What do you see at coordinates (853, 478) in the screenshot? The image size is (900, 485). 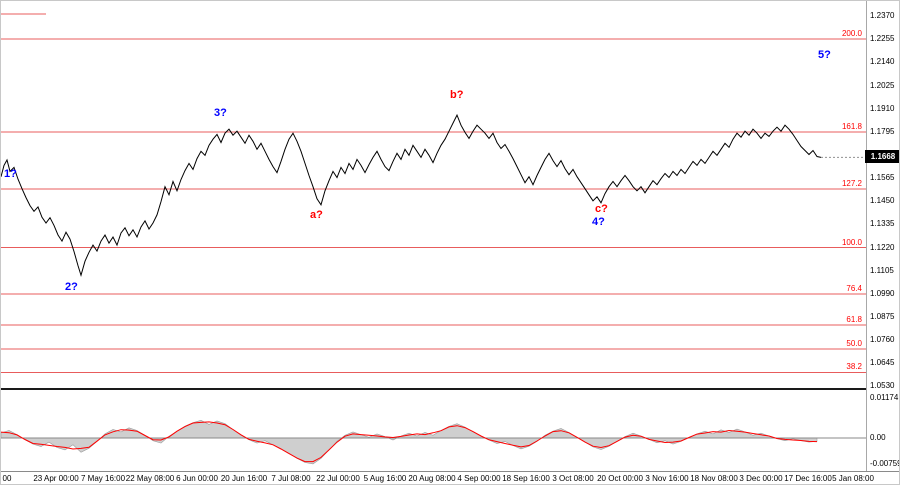 I see `time-axis-tick: 5 Jan 08:00` at bounding box center [853, 478].